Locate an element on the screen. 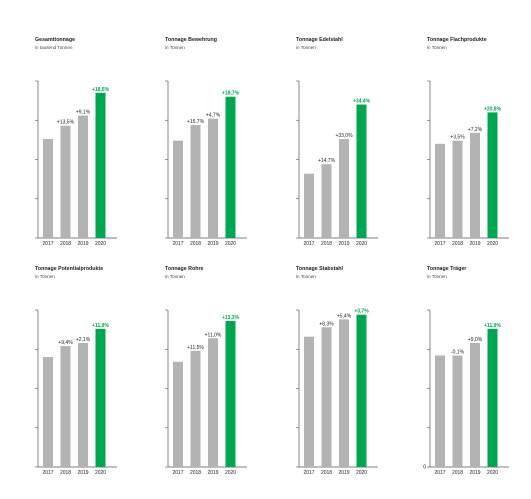 The height and width of the screenshot is (499, 531). data-label: +20,8% is located at coordinates (493, 109).